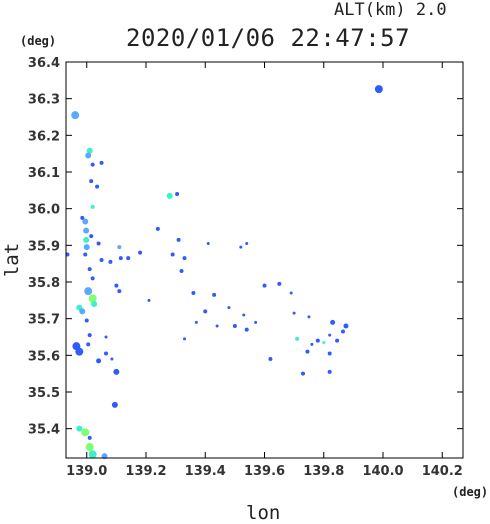  What do you see at coordinates (44, 136) in the screenshot?
I see `y-tick-label: 36.2` at bounding box center [44, 136].